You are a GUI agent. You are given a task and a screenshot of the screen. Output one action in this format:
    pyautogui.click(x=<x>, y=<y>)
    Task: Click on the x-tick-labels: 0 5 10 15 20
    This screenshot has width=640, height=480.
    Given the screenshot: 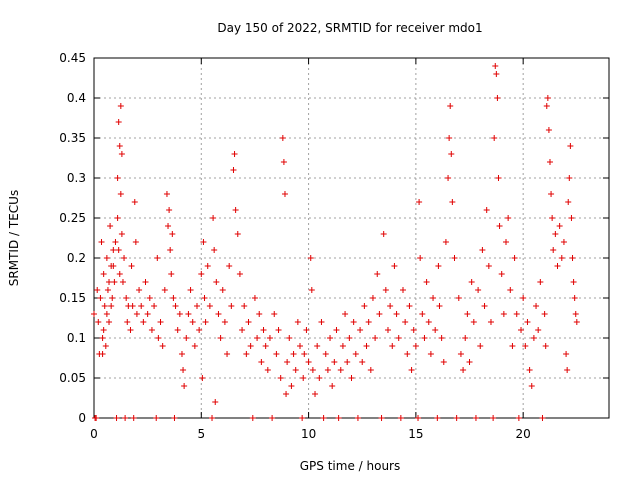 What is the action you would take?
    pyautogui.click(x=310, y=434)
    